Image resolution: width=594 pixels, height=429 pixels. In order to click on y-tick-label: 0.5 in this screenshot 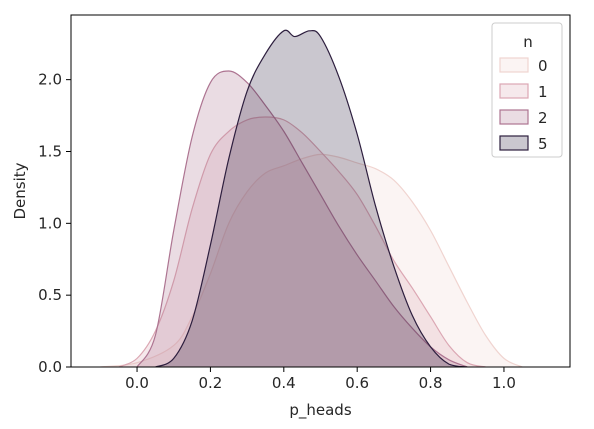, I will do `click(50, 295)`.